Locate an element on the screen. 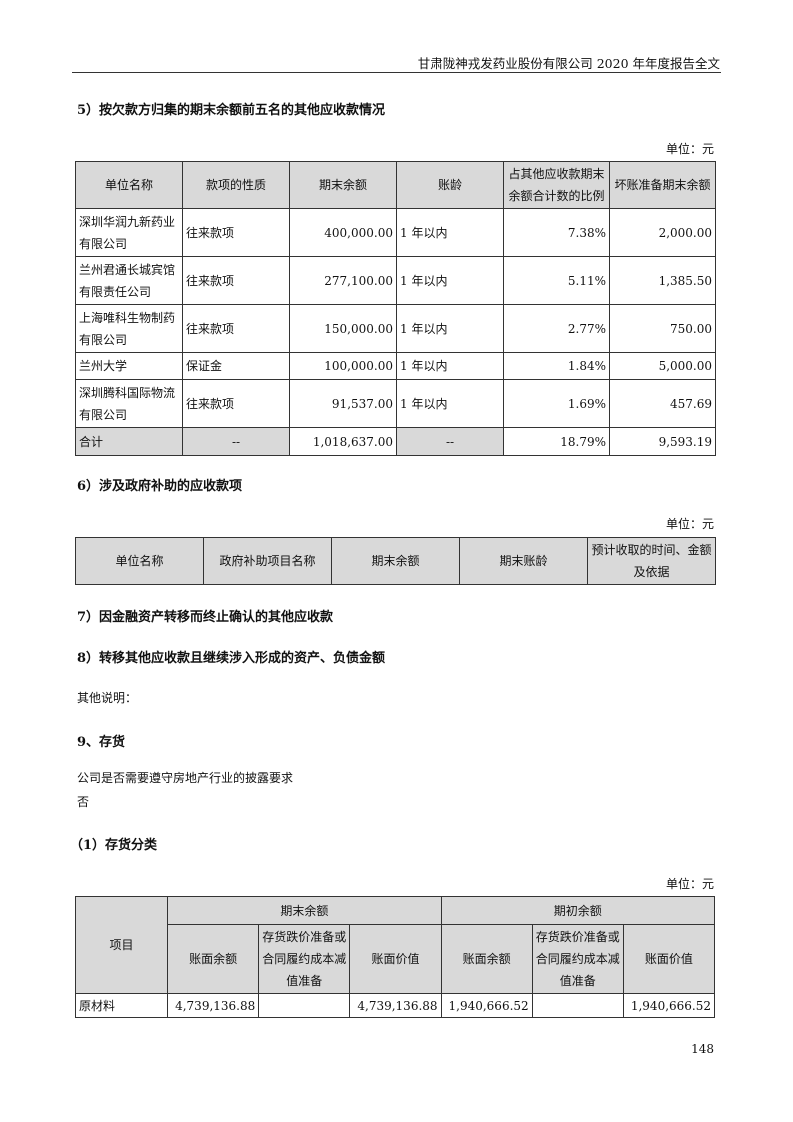  section-9-title: 9、存货 is located at coordinates (101, 742).